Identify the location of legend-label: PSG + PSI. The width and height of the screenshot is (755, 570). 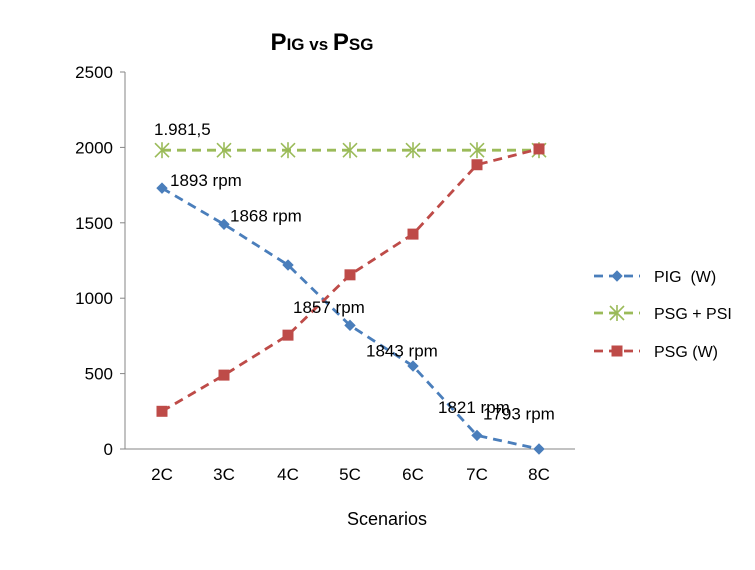
(693, 314).